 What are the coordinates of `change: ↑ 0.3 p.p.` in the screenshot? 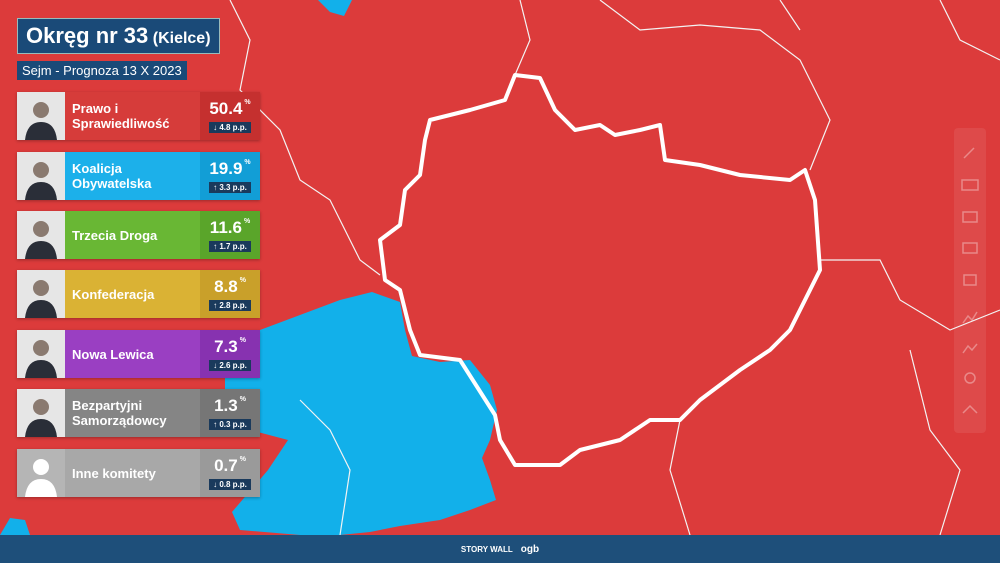 It's located at (230, 424).